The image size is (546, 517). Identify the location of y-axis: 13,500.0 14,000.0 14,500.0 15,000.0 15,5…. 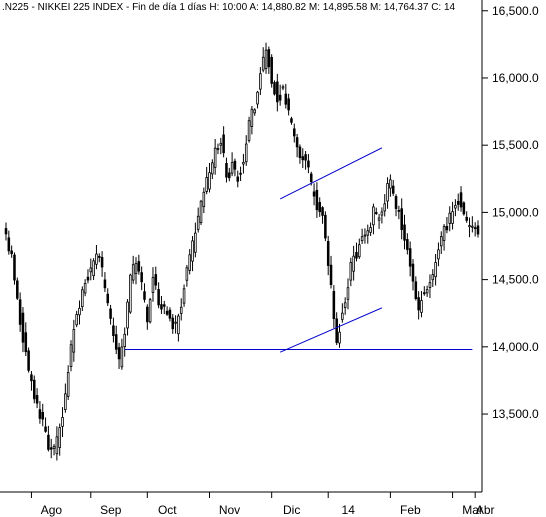
(510, 212).